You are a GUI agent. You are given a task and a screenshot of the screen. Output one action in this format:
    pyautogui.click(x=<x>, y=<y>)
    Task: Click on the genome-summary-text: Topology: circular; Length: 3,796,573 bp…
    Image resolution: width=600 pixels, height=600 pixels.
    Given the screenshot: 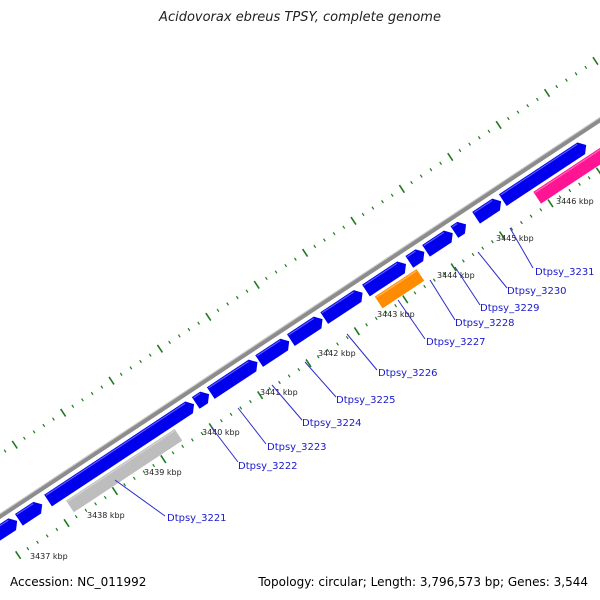 What is the action you would take?
    pyautogui.click(x=423, y=582)
    